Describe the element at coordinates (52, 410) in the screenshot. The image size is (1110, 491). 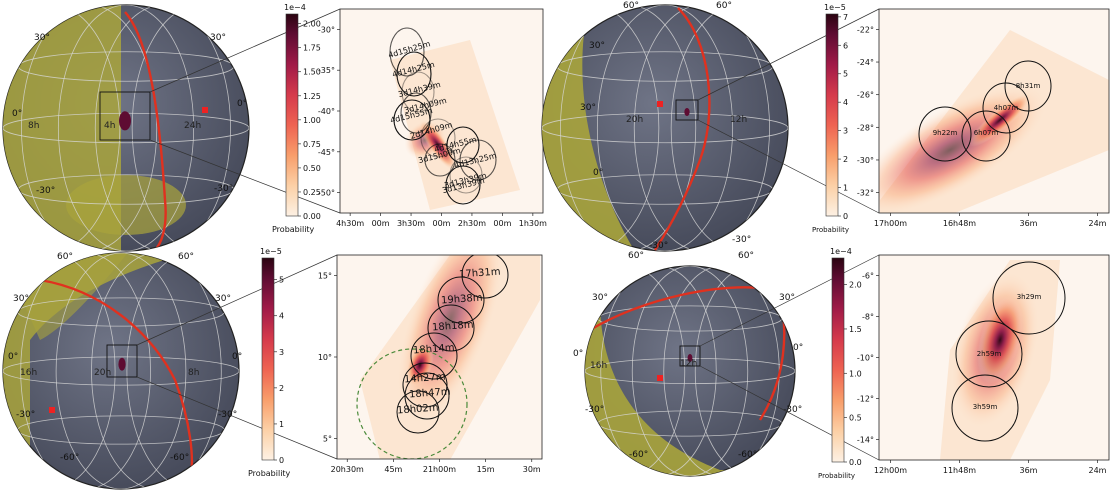
I see `red-marker` at that location.